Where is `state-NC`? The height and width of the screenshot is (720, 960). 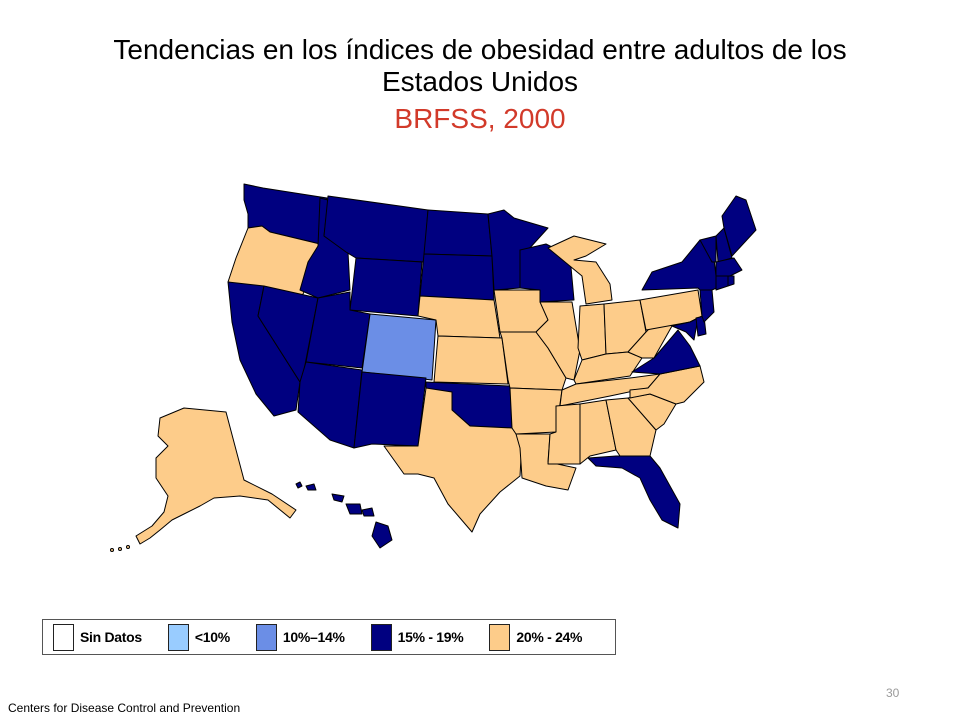 state-NC is located at coordinates (667, 385).